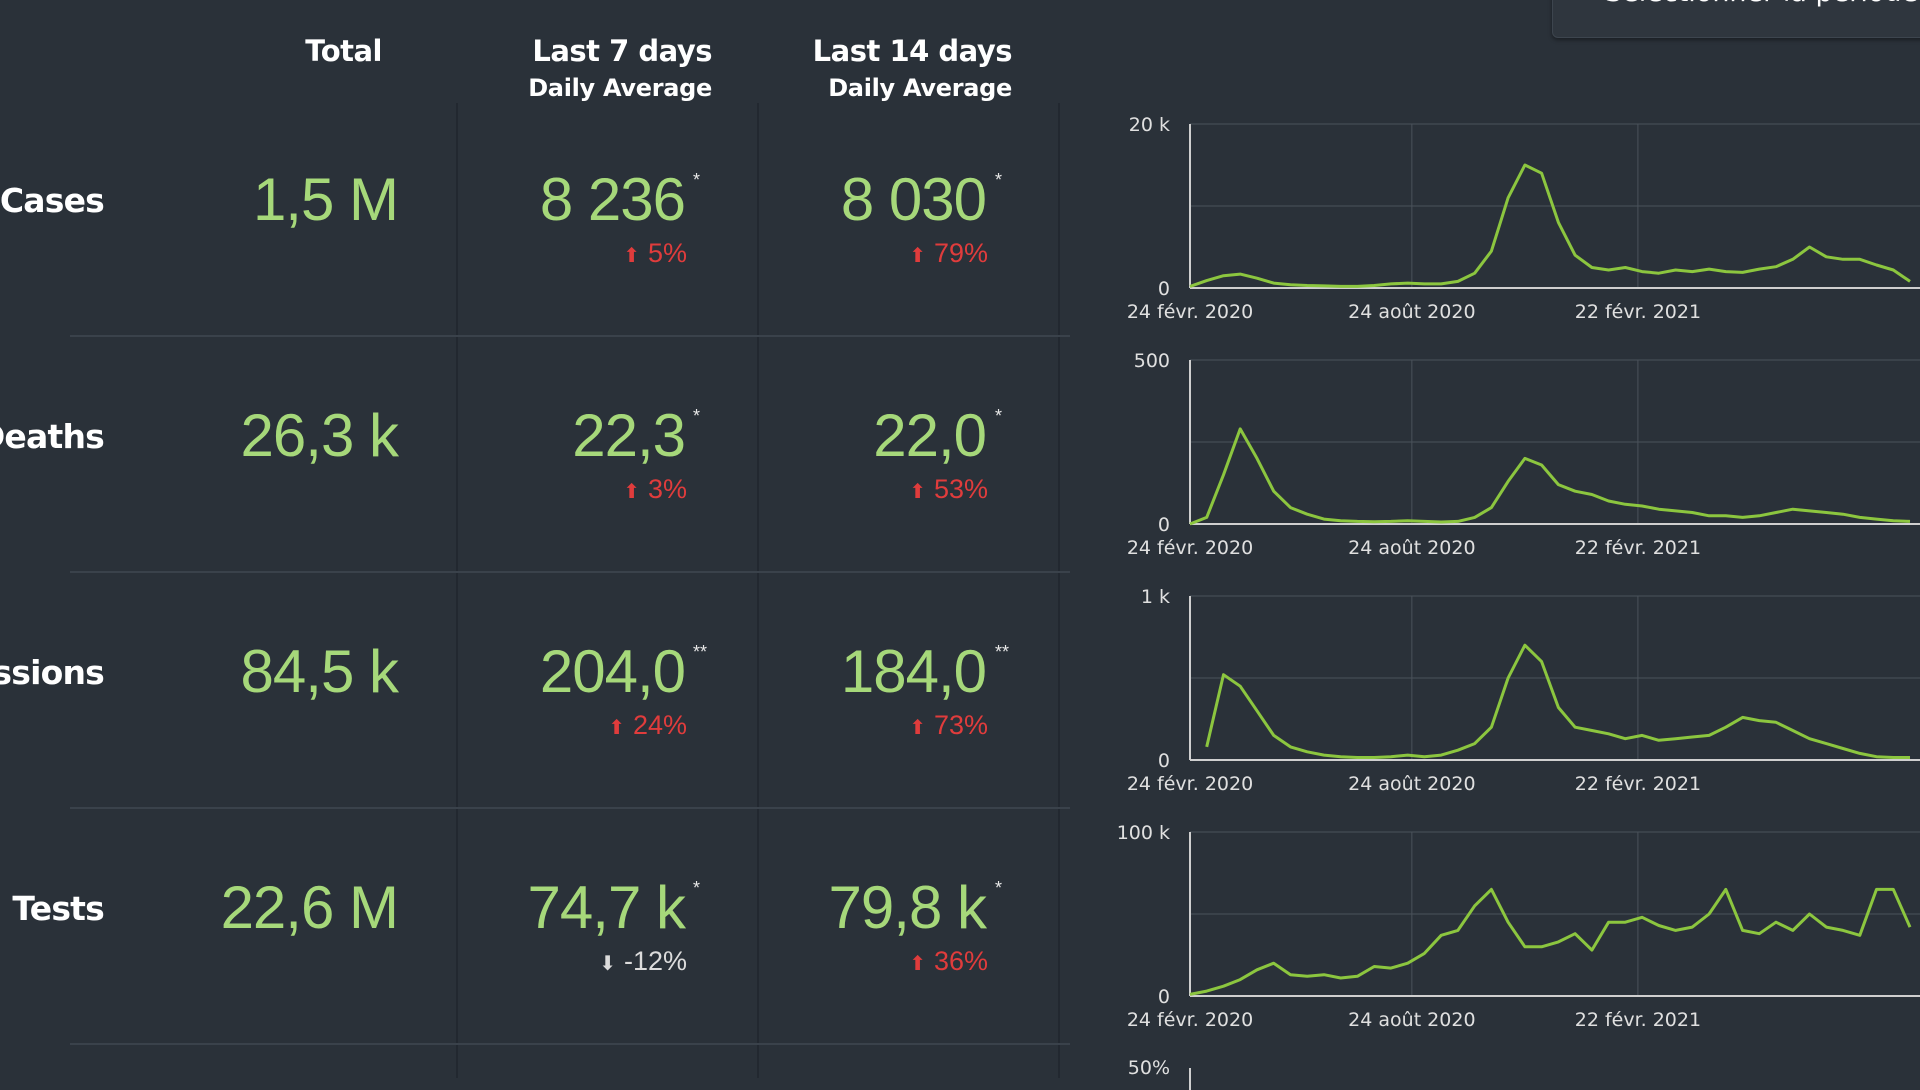  I want to click on avg14-change: ⬆ 73%, so click(948, 725).